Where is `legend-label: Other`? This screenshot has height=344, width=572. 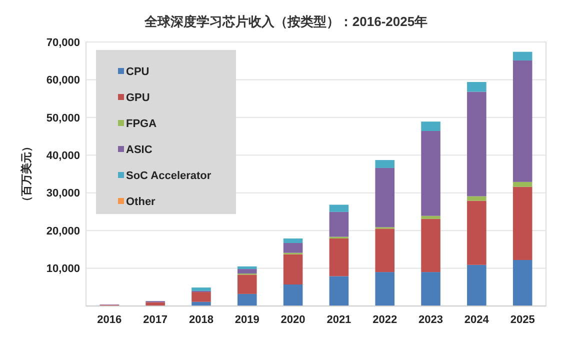
legend-label: Other is located at coordinates (141, 202).